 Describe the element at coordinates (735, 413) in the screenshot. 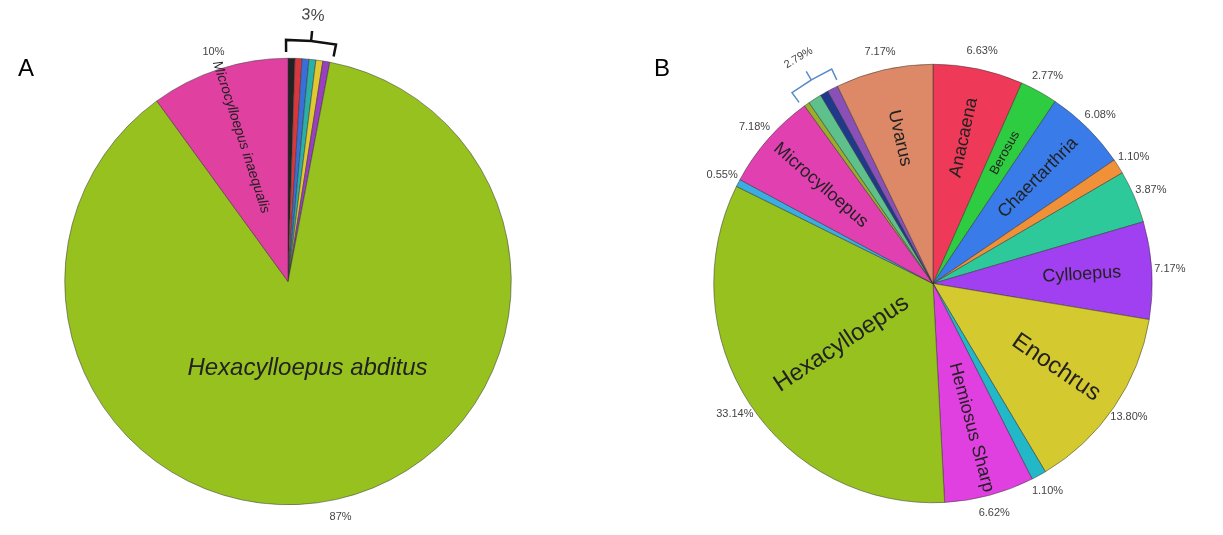

I see `data-label: 33.14%` at that location.